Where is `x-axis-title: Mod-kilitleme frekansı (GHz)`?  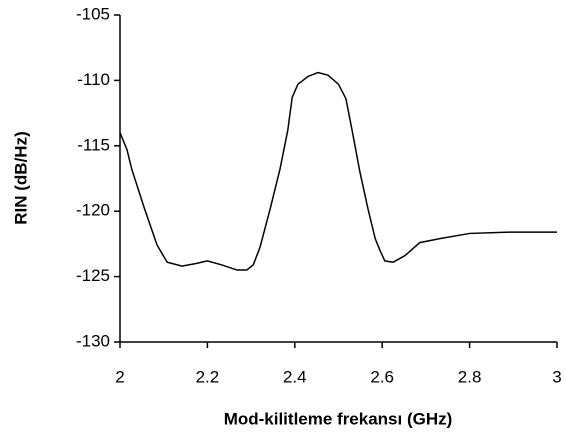
x-axis-title: Mod-kilitleme frekansı (GHz) is located at coordinates (338, 418).